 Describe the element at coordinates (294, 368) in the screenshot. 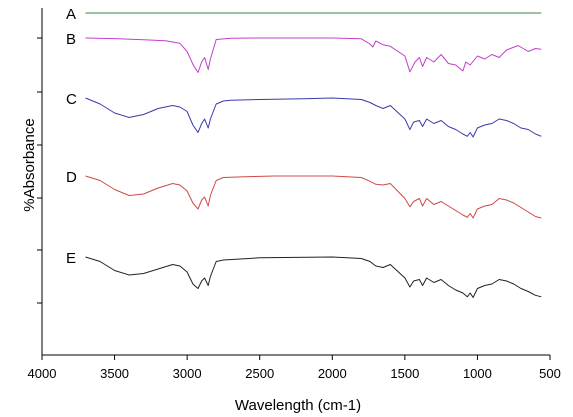

I see `x-ticks: 4000 3500 3000 2500 2000 1500 1000 500` at that location.